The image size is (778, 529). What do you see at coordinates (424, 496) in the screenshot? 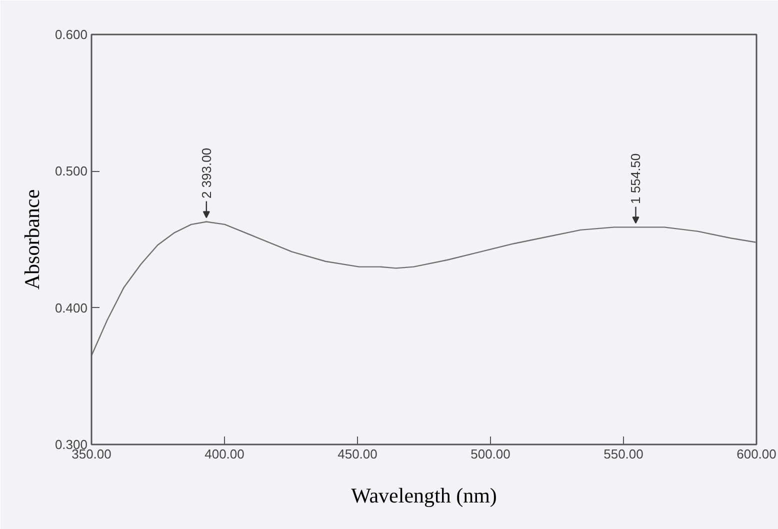
I see `x-axis-title: Wavelength (nm)` at bounding box center [424, 496].